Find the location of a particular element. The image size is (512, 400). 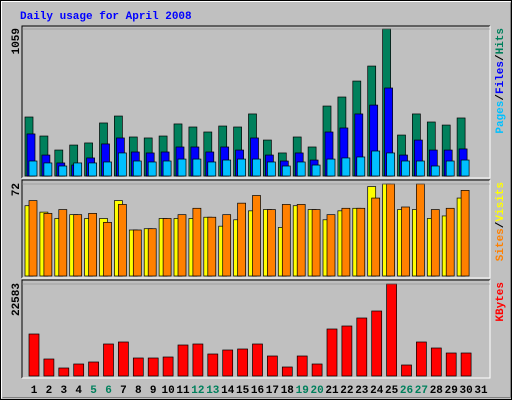

y-tick-label: 1059 is located at coordinates (17, 41).